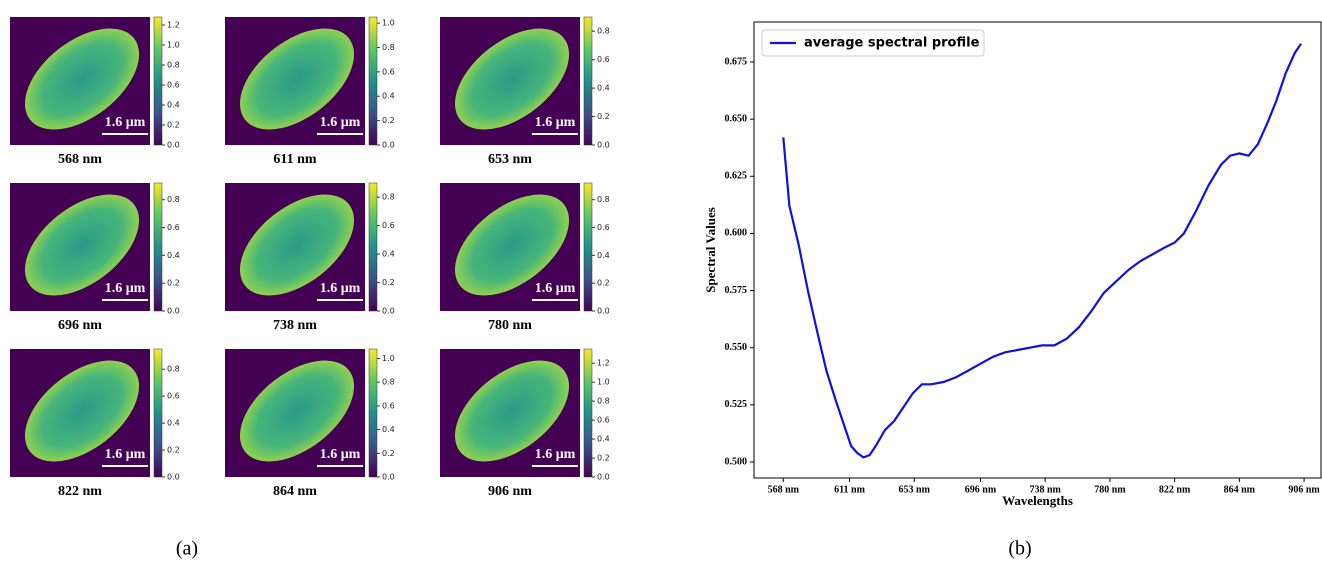 This screenshot has width=1322, height=563. What do you see at coordinates (510, 159) in the screenshot?
I see `panel-label: 653 nm` at bounding box center [510, 159].